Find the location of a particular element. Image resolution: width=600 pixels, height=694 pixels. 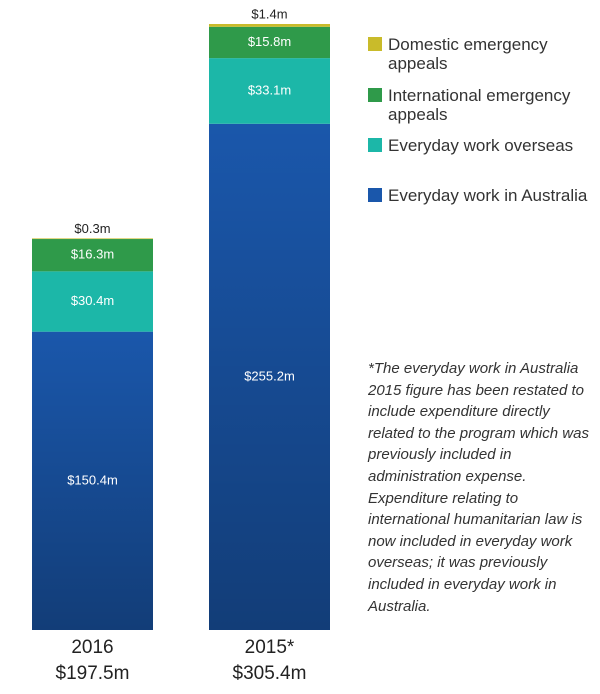

data-label: $150.4m is located at coordinates (92, 479).